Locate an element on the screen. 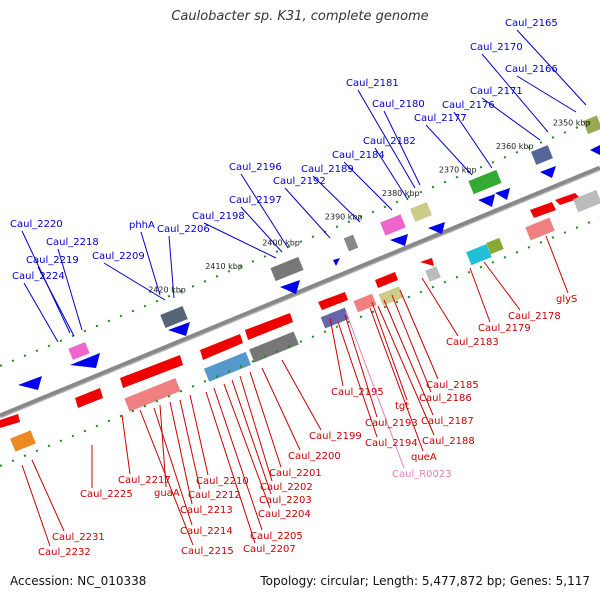 The height and width of the screenshot is (600, 600). reverse-gene-label: Caul_2210 is located at coordinates (222, 481).